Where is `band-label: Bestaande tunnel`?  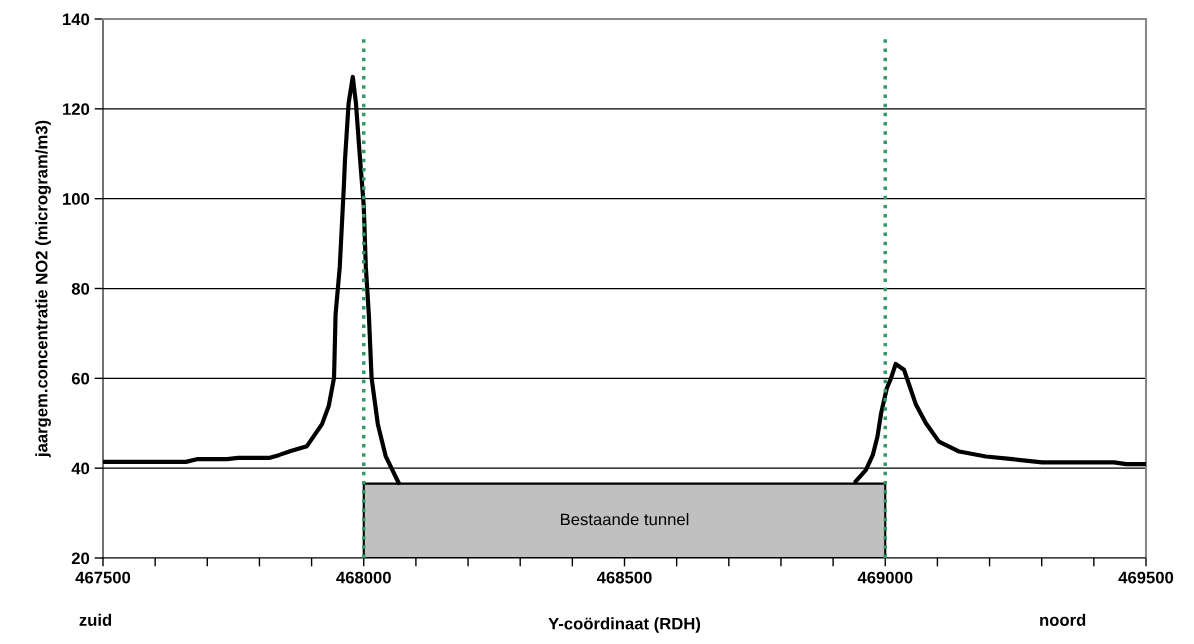
band-label: Bestaande tunnel is located at coordinates (625, 519).